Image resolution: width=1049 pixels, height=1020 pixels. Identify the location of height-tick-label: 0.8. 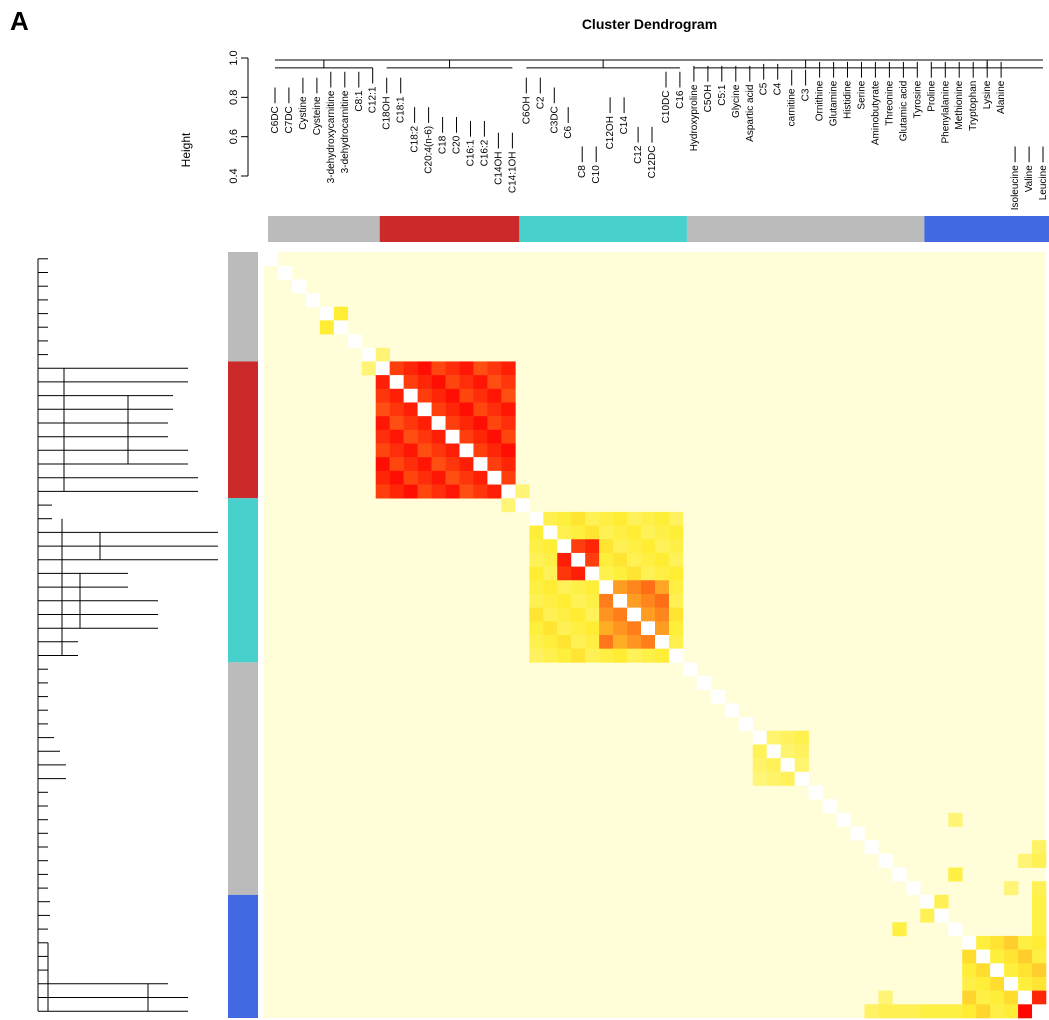
(234, 97).